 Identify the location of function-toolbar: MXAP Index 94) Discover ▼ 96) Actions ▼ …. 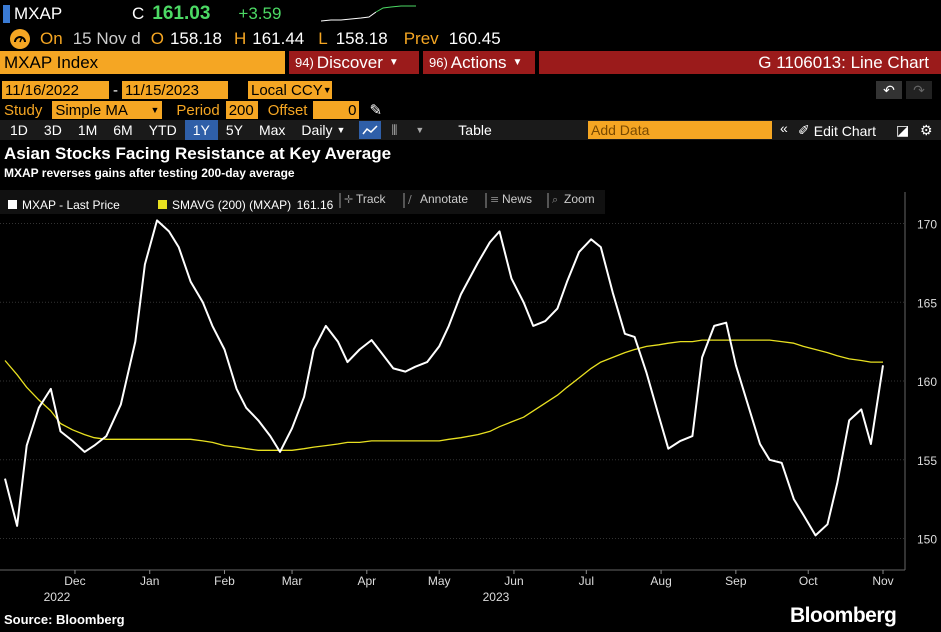
(470, 62).